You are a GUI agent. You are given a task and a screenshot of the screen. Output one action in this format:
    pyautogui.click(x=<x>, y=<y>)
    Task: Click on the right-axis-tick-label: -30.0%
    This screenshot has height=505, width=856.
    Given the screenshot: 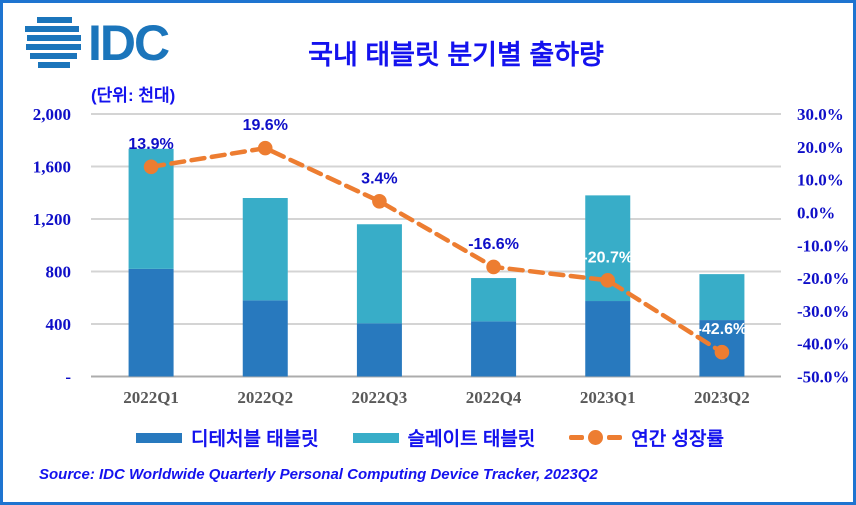 What is the action you would take?
    pyautogui.click(x=823, y=311)
    